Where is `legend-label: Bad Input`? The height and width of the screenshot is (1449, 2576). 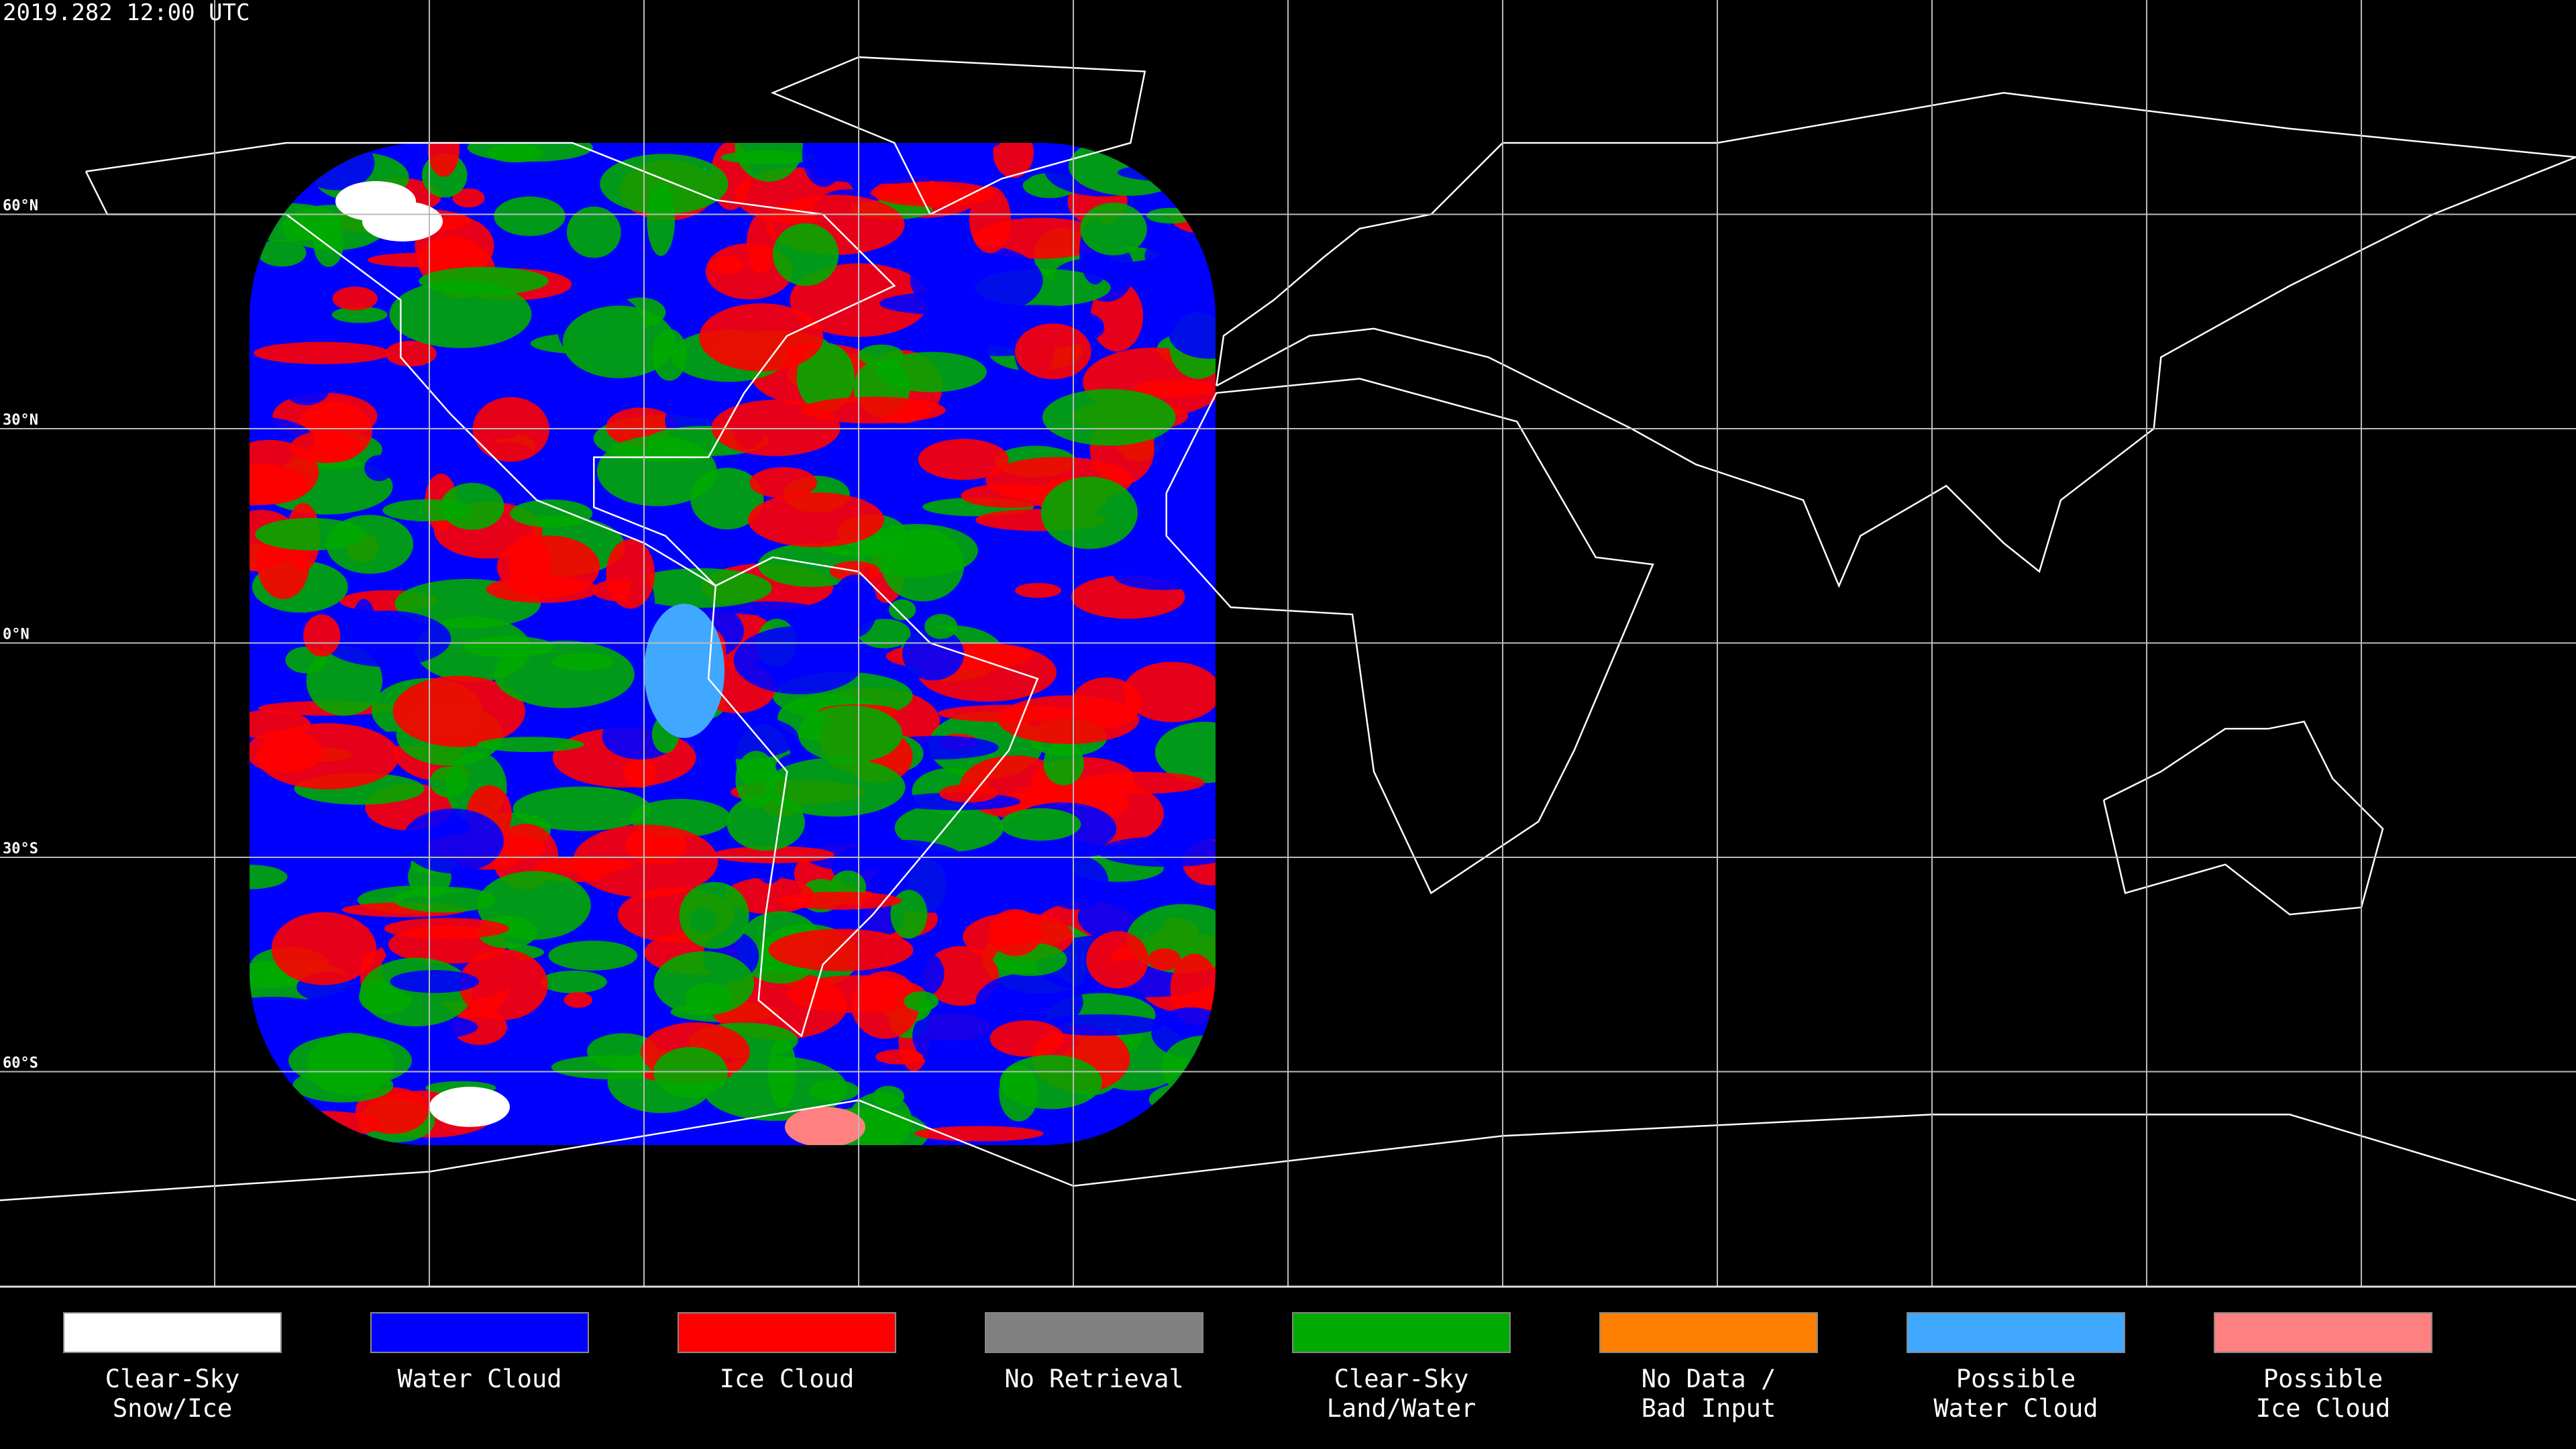
legend-label: Bad Input is located at coordinates (1709, 1408).